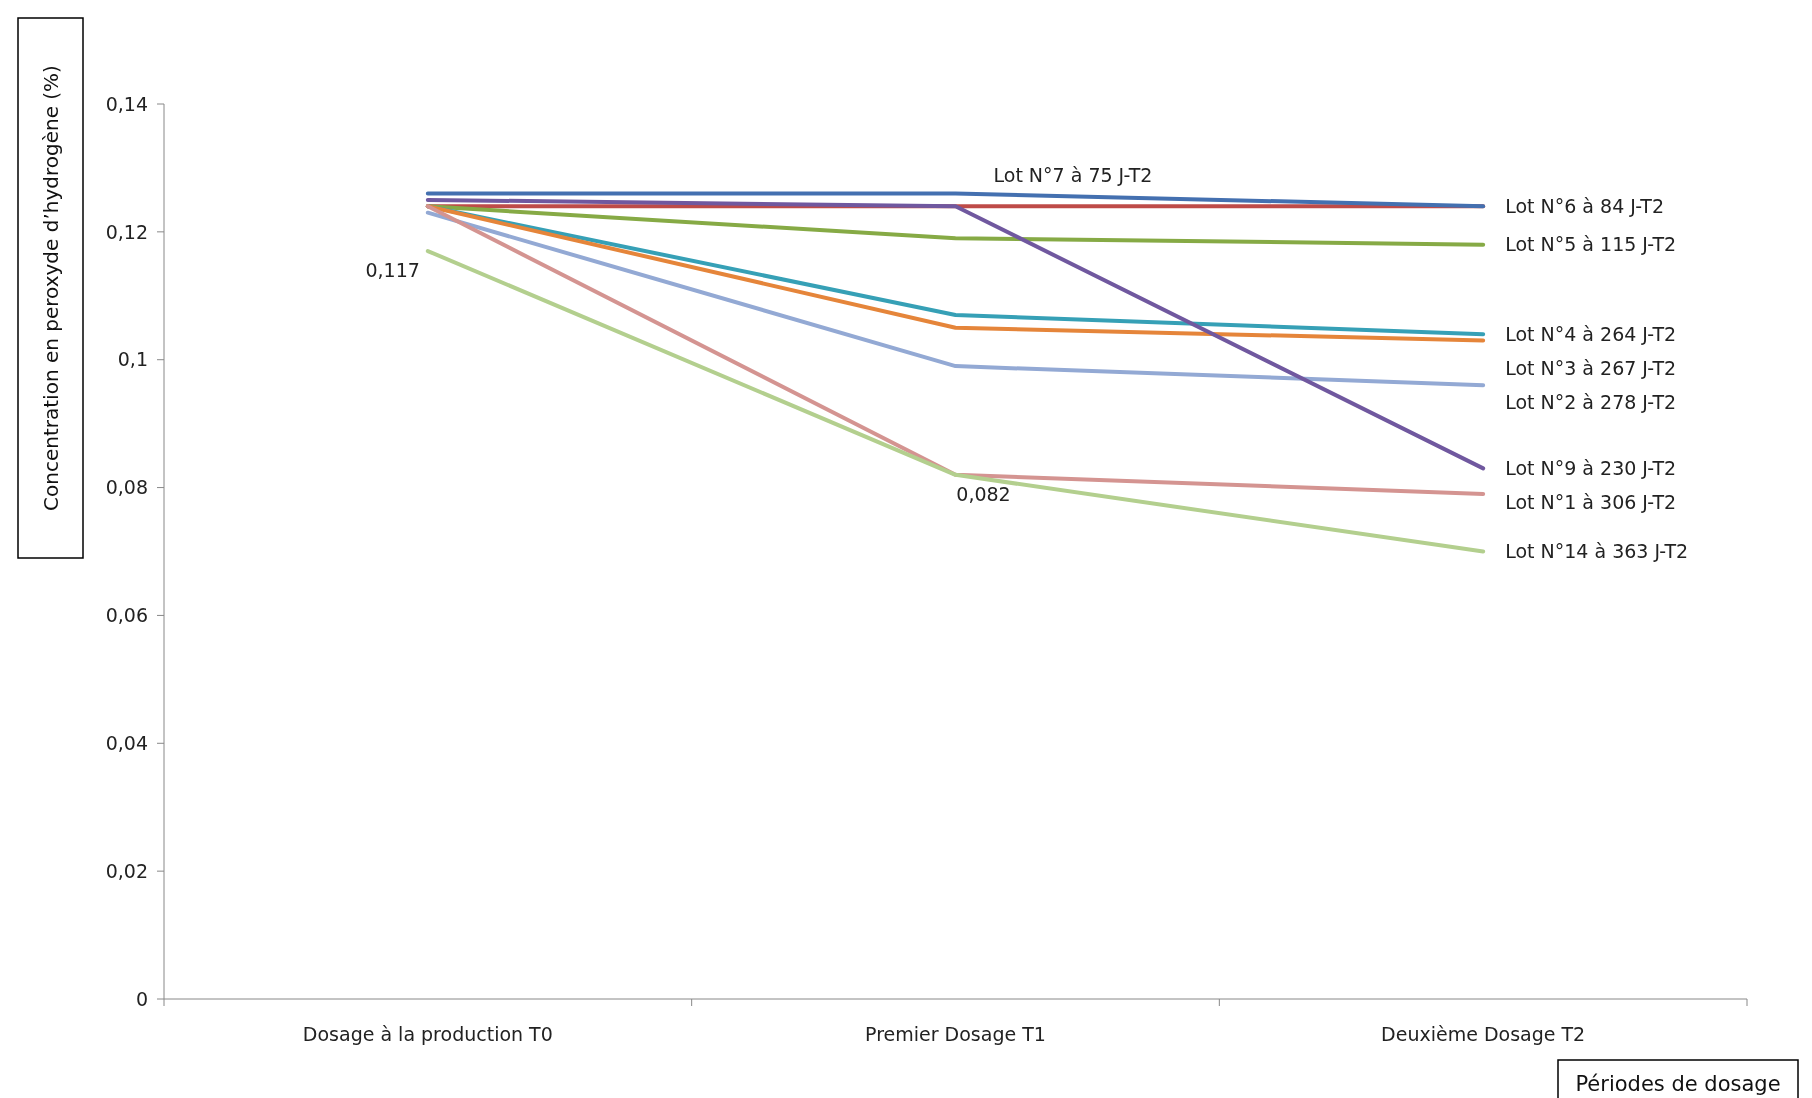  What do you see at coordinates (1591, 367) in the screenshot?
I see `series-label: Lot N°3 à 267 J-T2` at bounding box center [1591, 367].